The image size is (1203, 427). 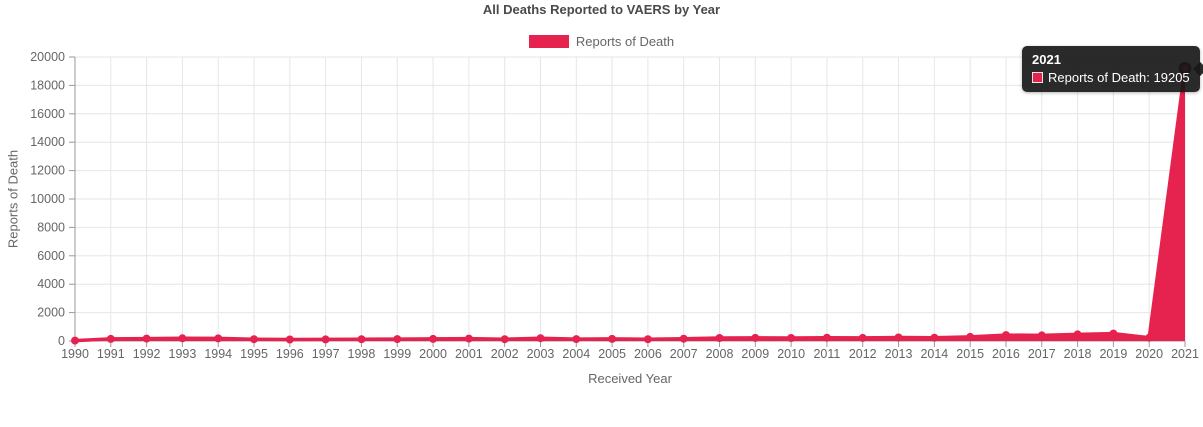 I want to click on tooltip-arrow, so click(x=1197, y=69).